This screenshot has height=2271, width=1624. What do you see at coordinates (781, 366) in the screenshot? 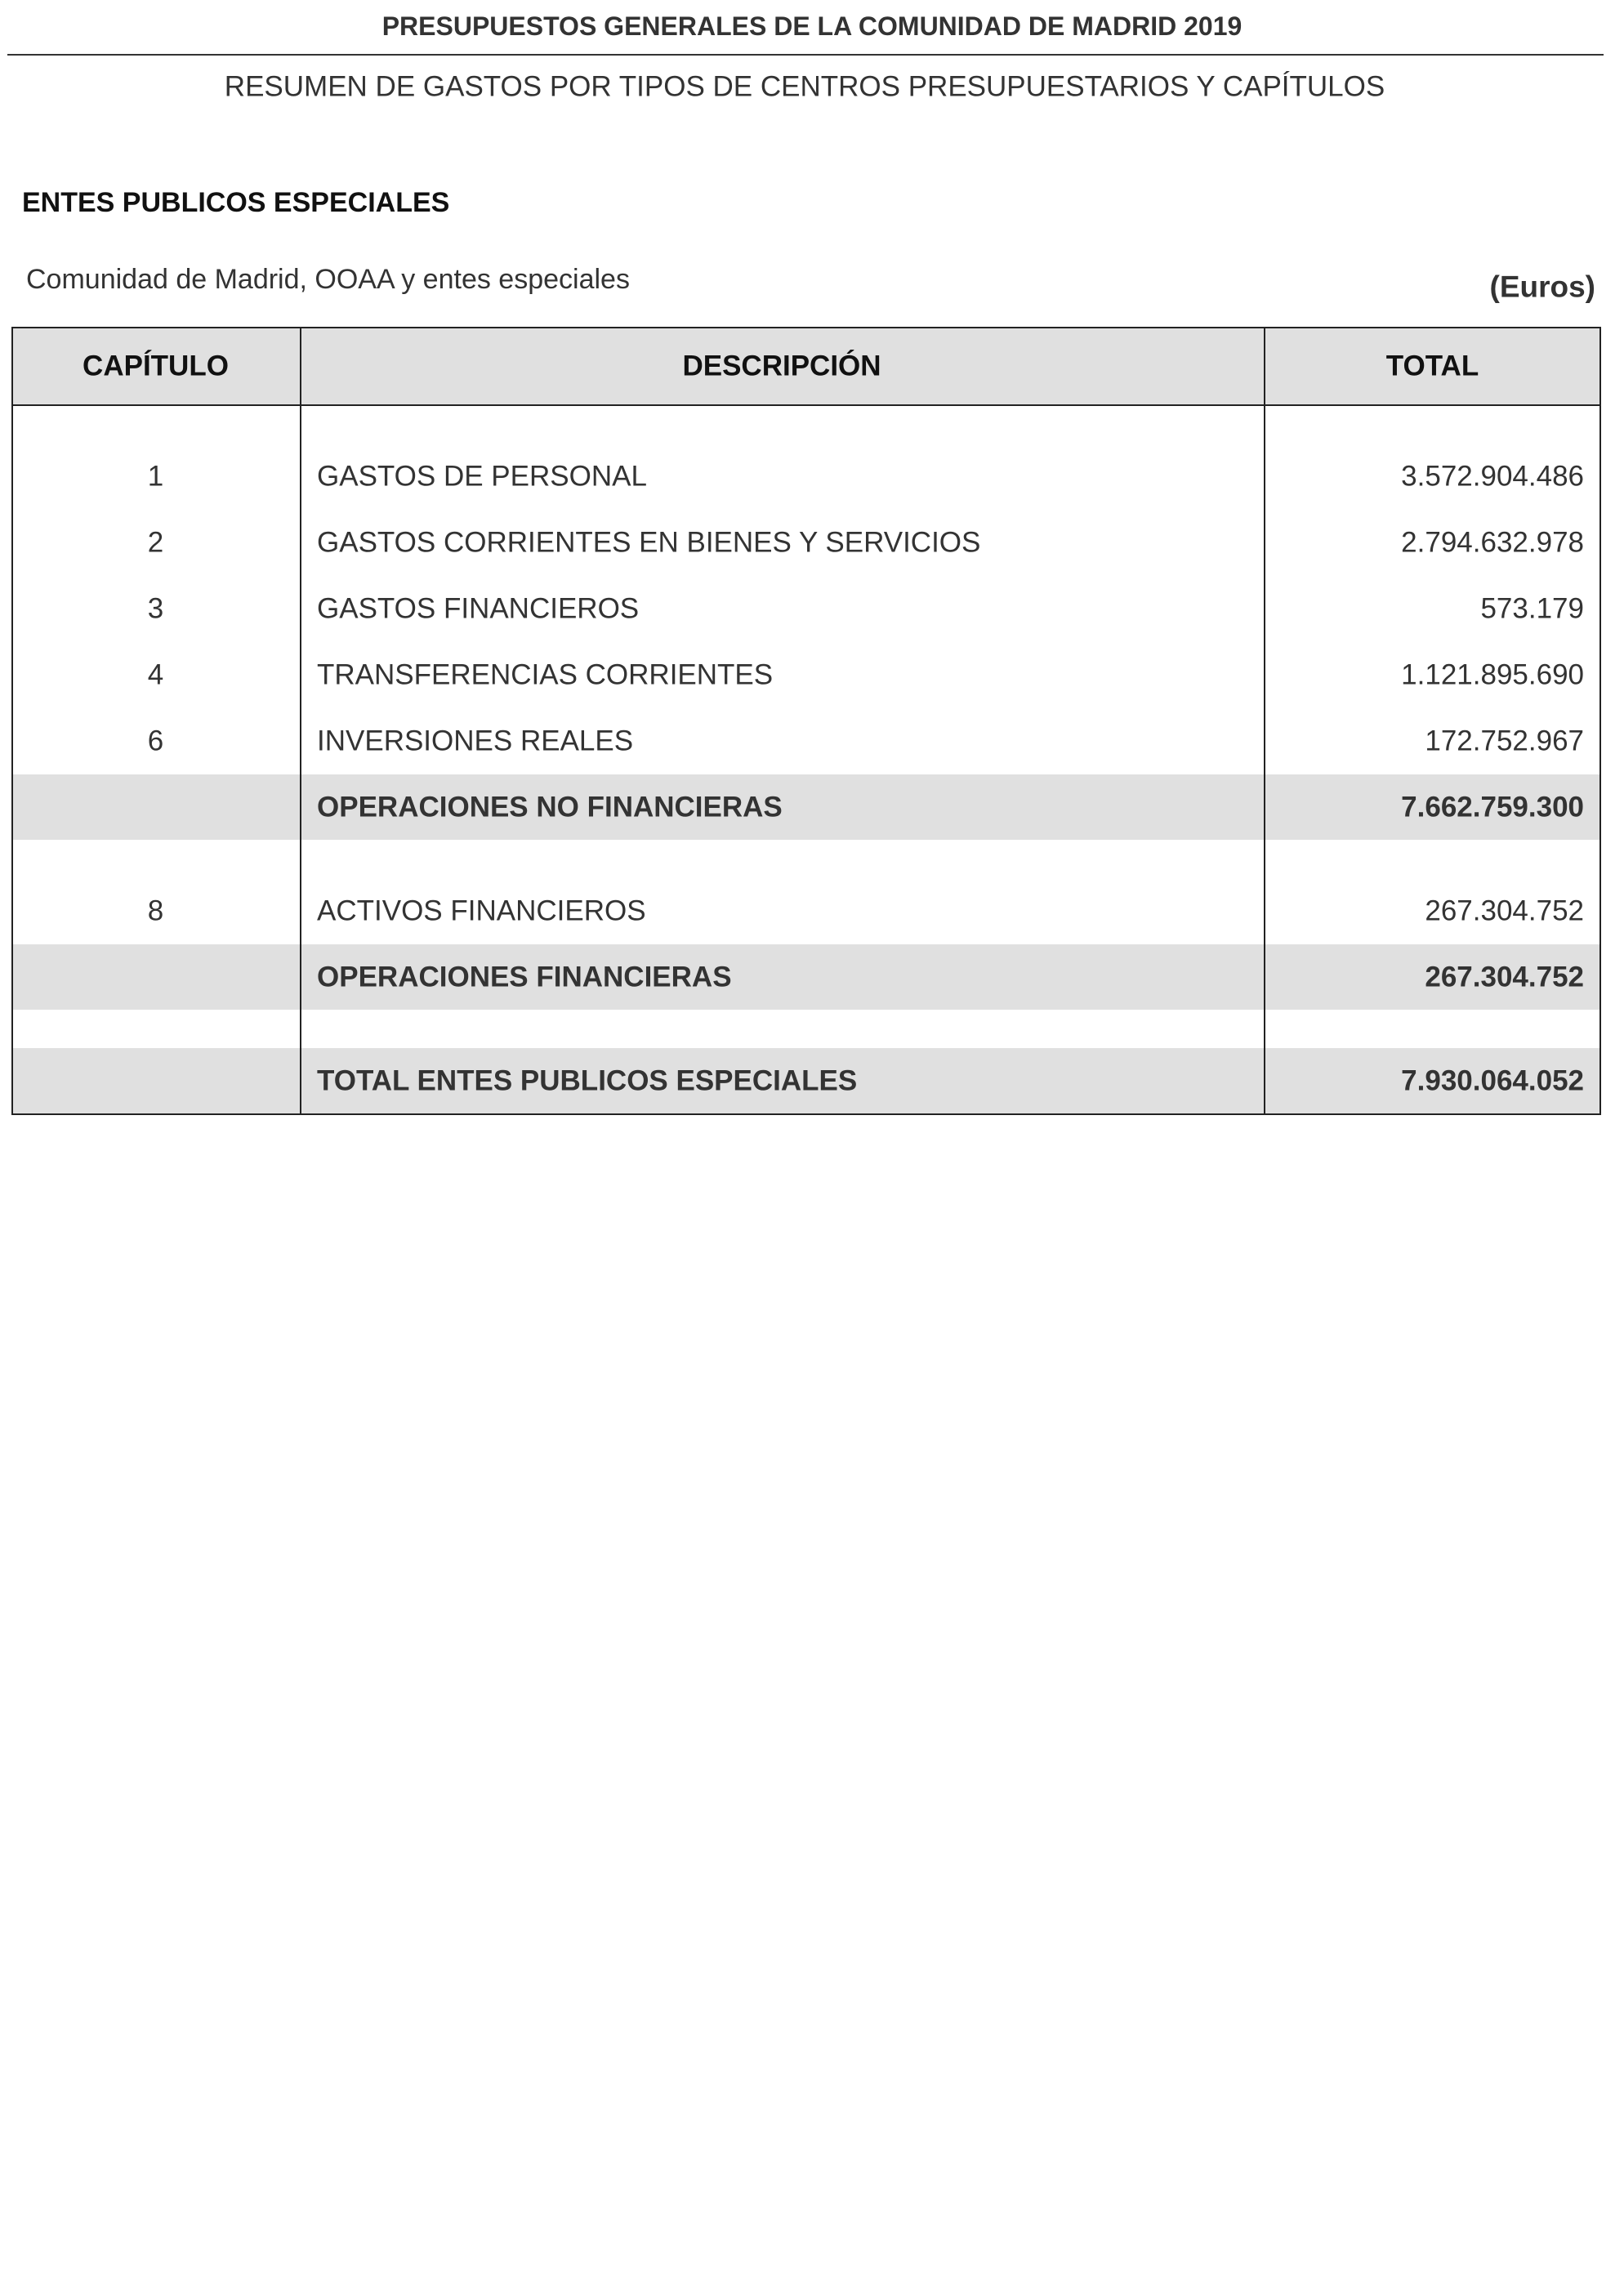
I see `column-header: DESCRIPCIÓN` at bounding box center [781, 366].